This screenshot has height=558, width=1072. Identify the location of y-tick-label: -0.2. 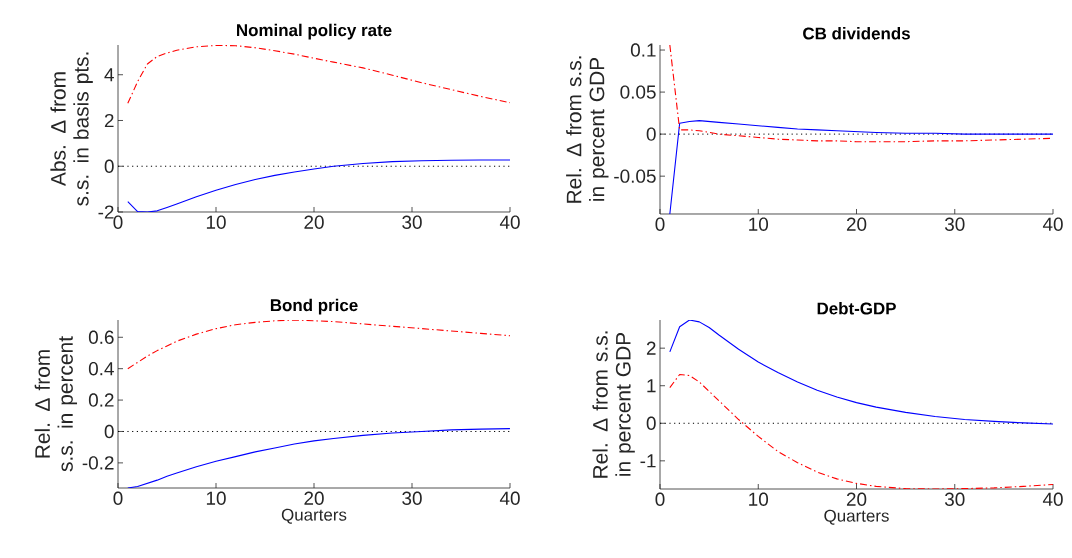
(98, 463).